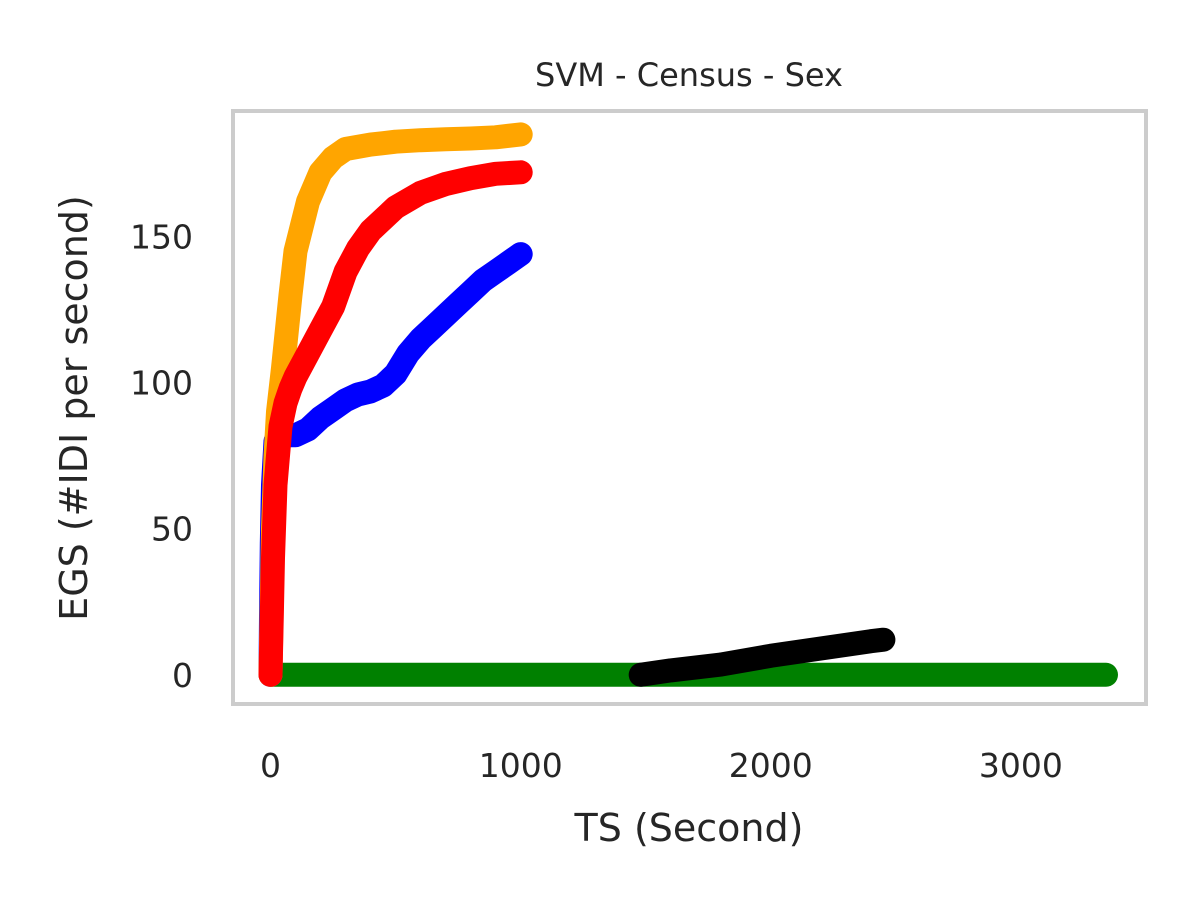 The image size is (1200, 905). What do you see at coordinates (74, 408) in the screenshot?
I see `y-axis-label: EGS (#IDI per second)` at bounding box center [74, 408].